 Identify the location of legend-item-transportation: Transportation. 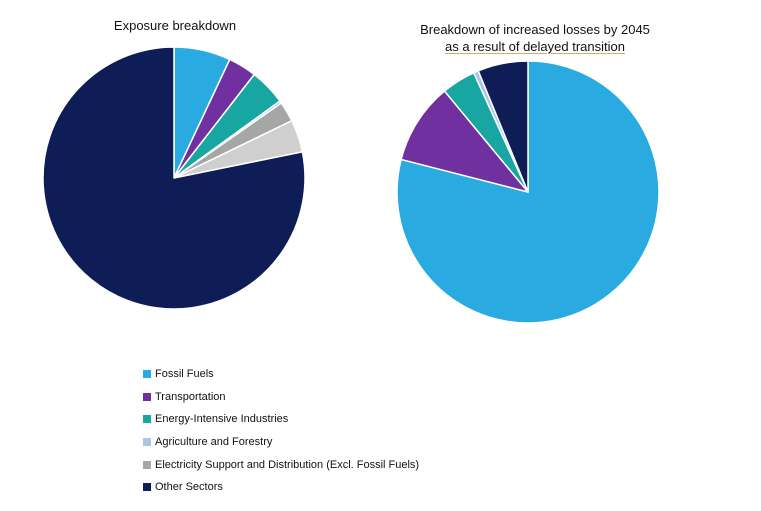
(323, 397).